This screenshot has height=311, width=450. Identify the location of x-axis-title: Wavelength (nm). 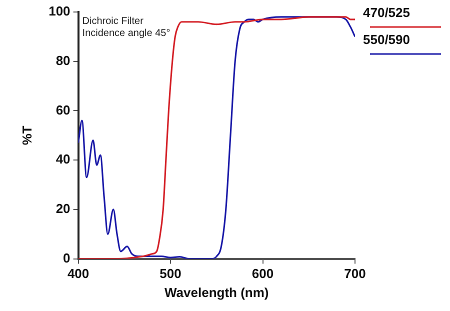
(216, 292).